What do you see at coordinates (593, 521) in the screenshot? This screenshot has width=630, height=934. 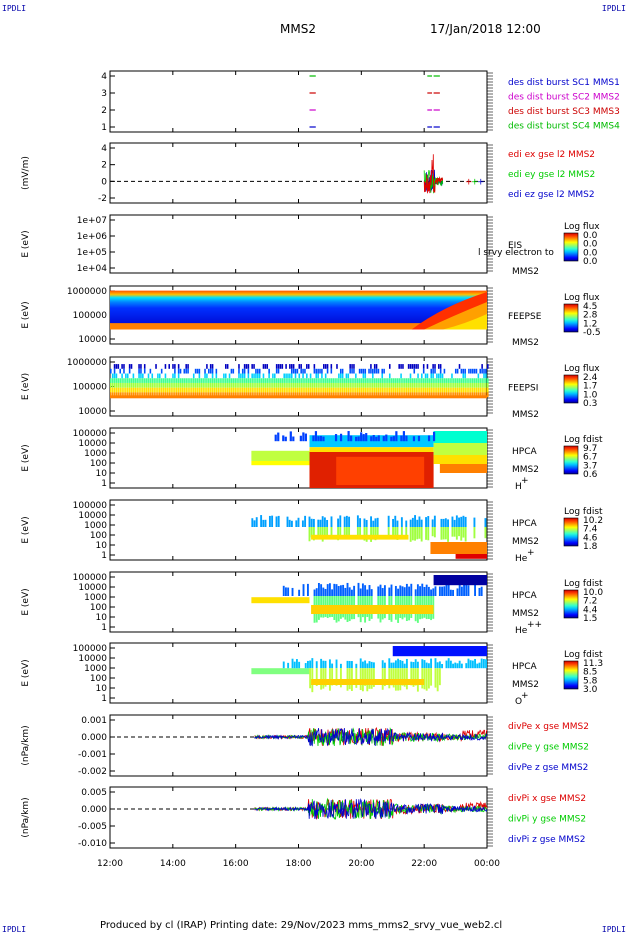 I see `colorbar-value: 10.2` at bounding box center [593, 521].